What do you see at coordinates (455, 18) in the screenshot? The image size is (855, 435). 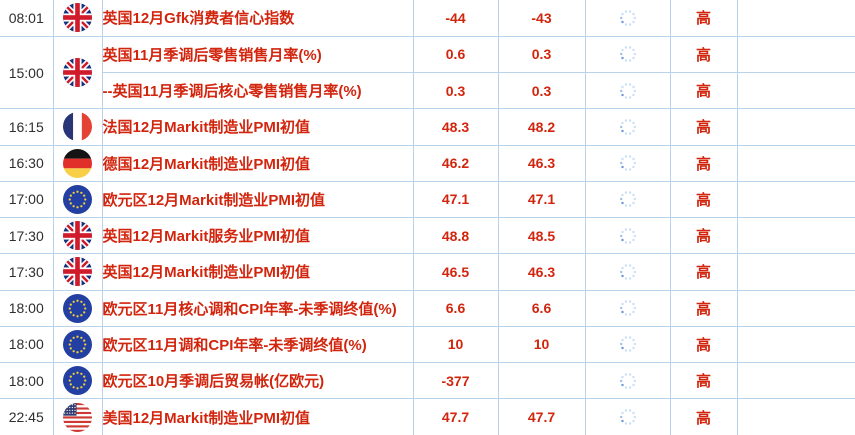 I see `value-1-cell: -44` at bounding box center [455, 18].